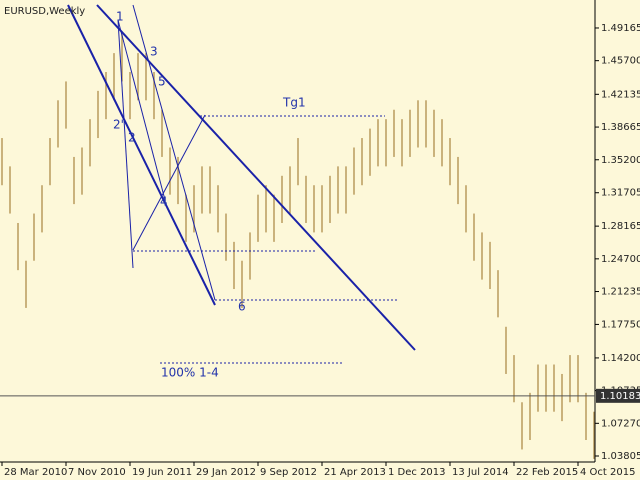 The width and height of the screenshot is (640, 480). What do you see at coordinates (547, 472) in the screenshot?
I see `x-tick-label: 22 Feb 2015` at bounding box center [547, 472].